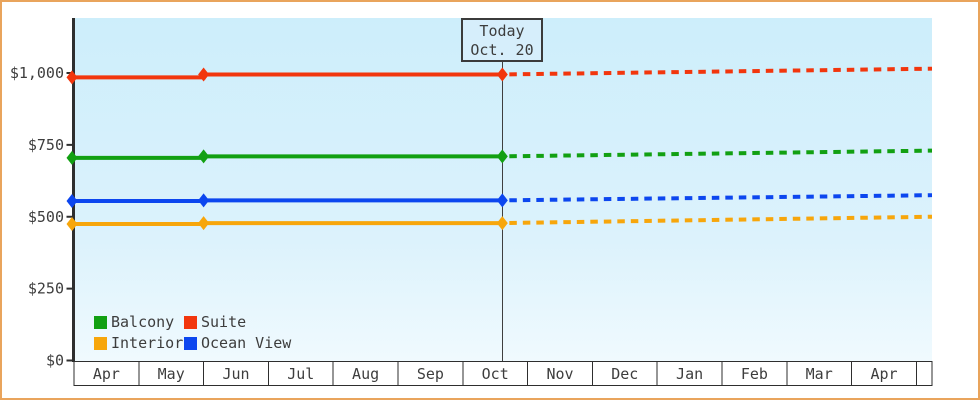 This screenshot has height=400, width=980. Describe the element at coordinates (819, 374) in the screenshot. I see `month-label: Mar` at that location.